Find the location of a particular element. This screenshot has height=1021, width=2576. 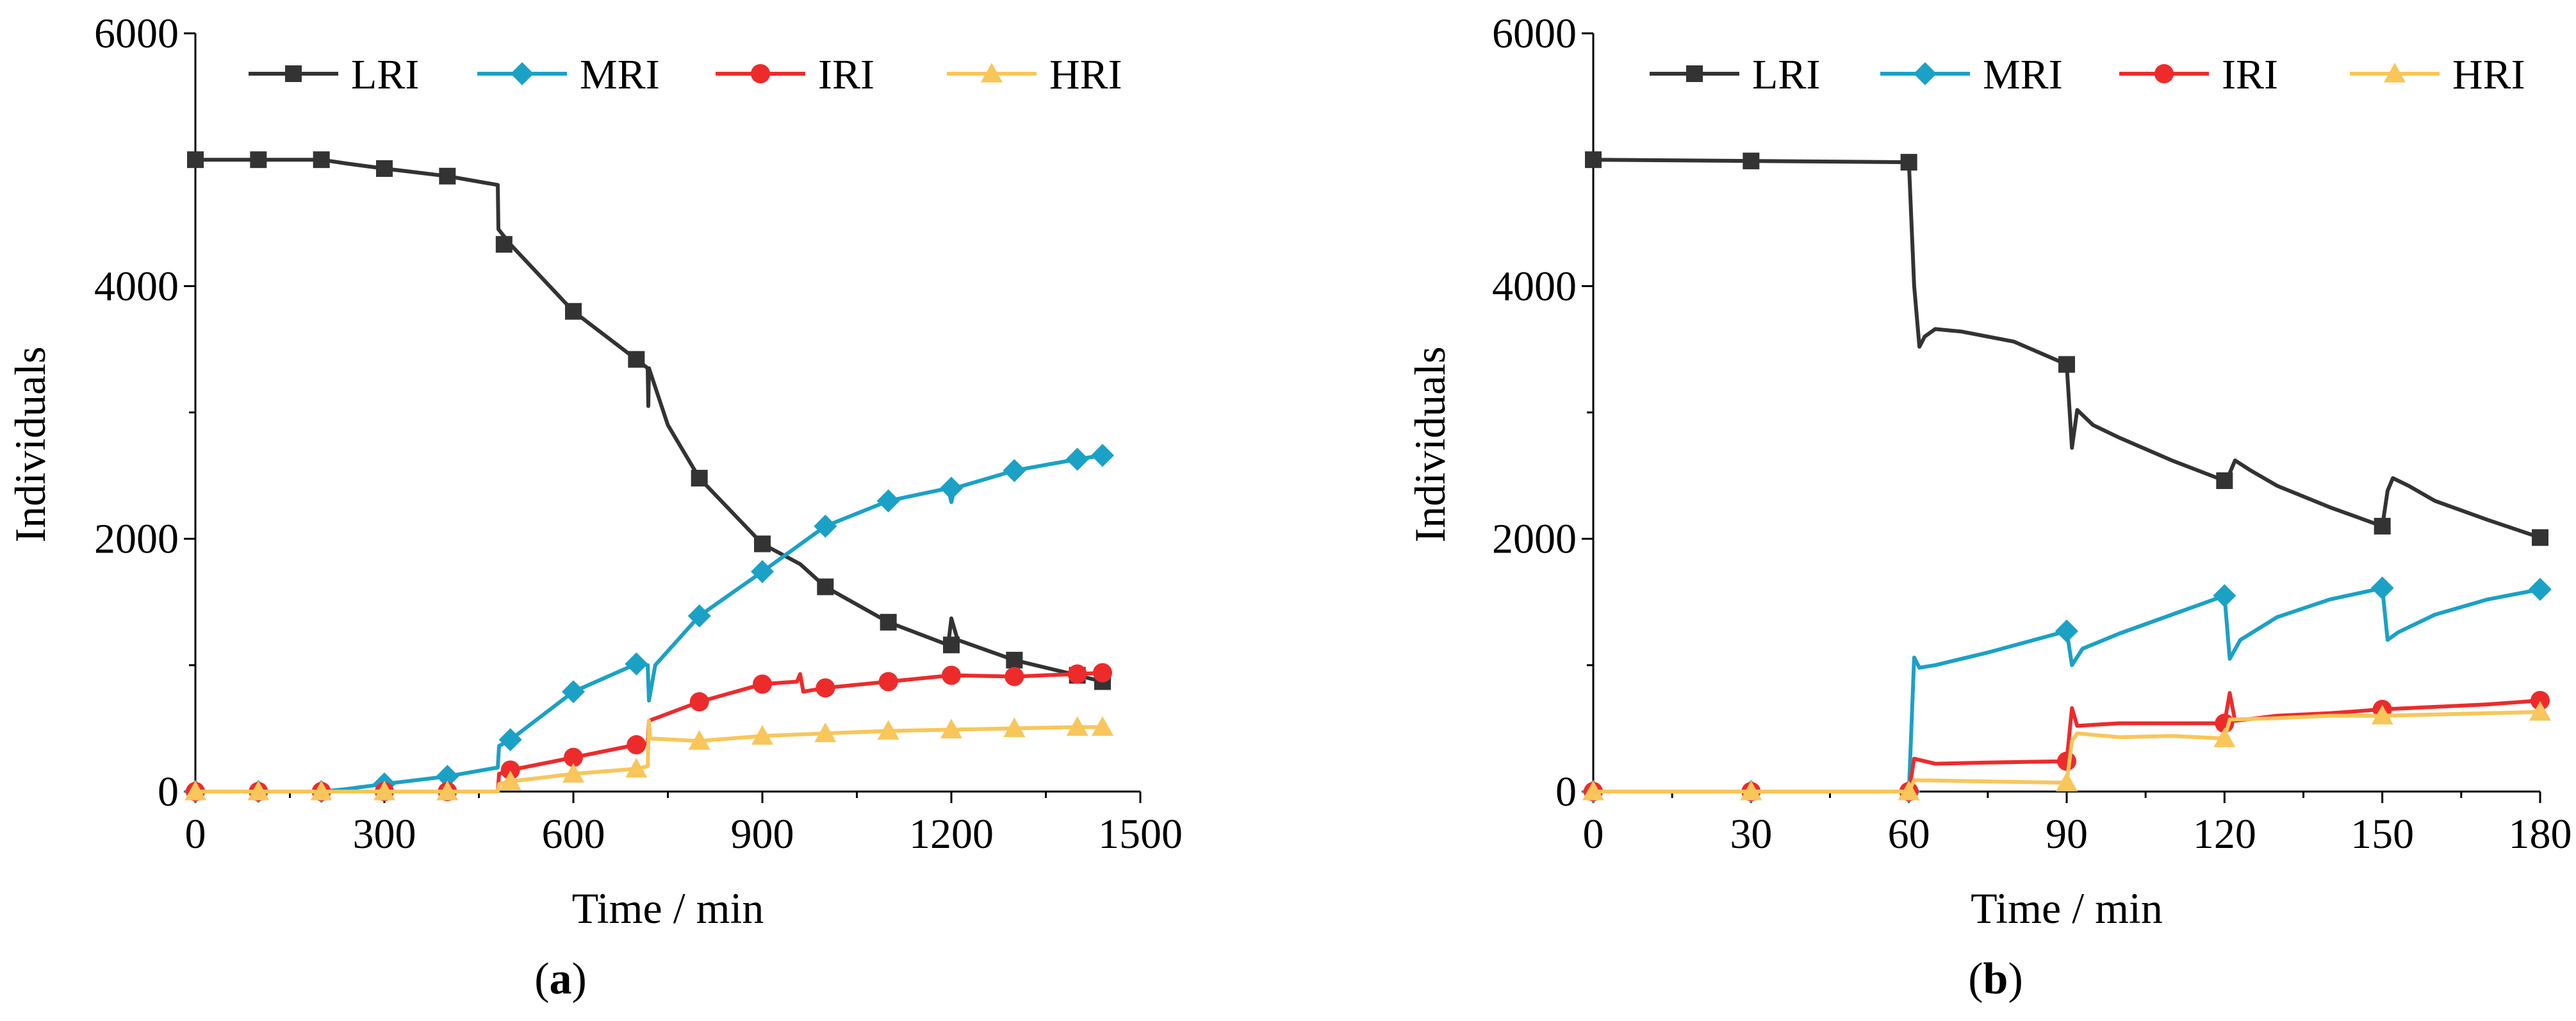

panel-label-open: ( is located at coordinates (1976, 979).